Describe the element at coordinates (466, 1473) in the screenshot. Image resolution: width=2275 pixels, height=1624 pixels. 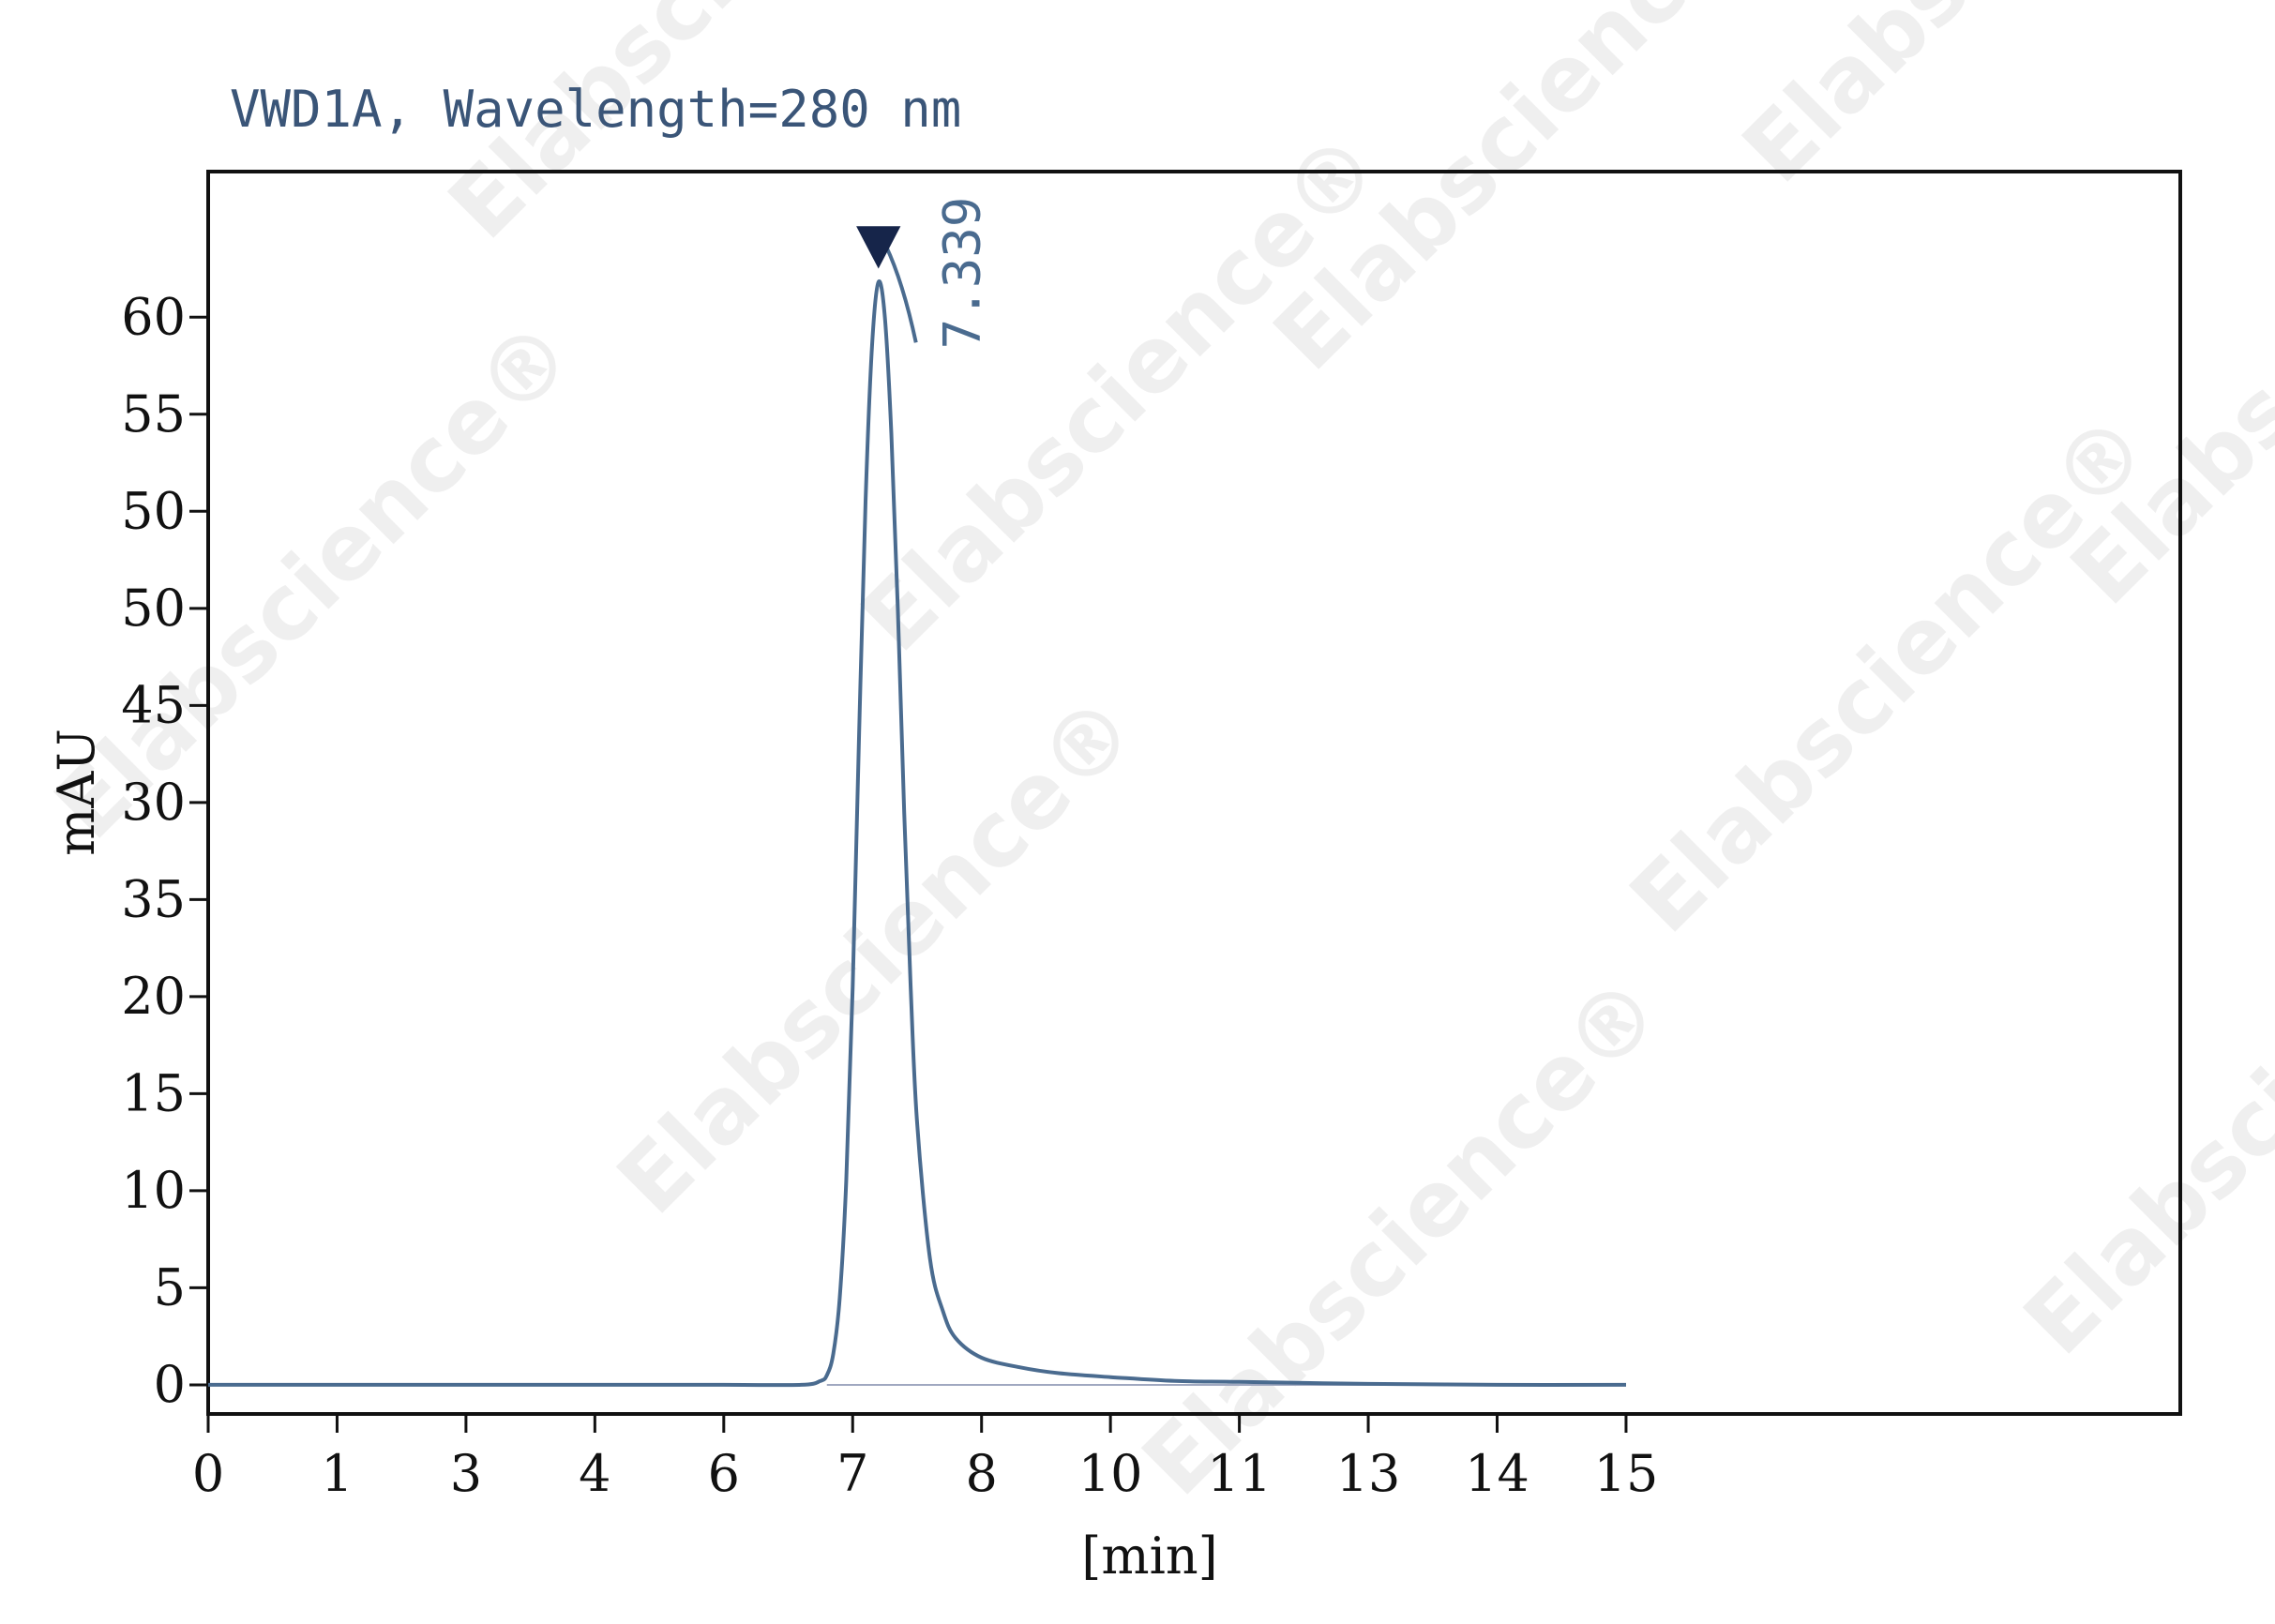
I see `x-tick-label: 3` at that location.